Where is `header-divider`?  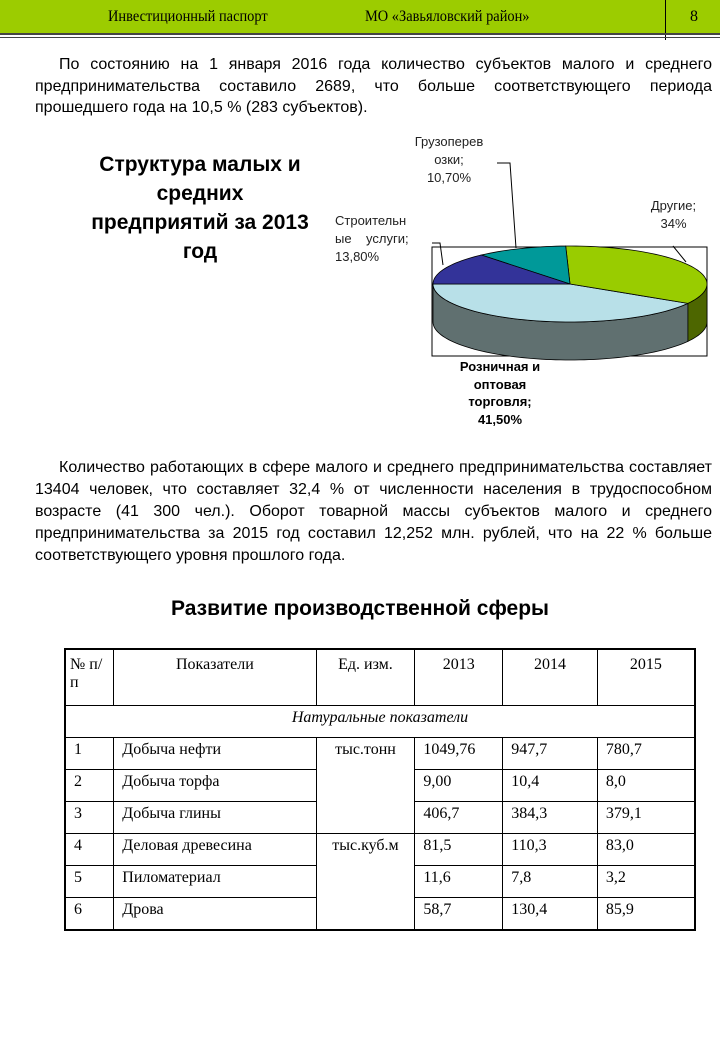
header-divider is located at coordinates (665, 20).